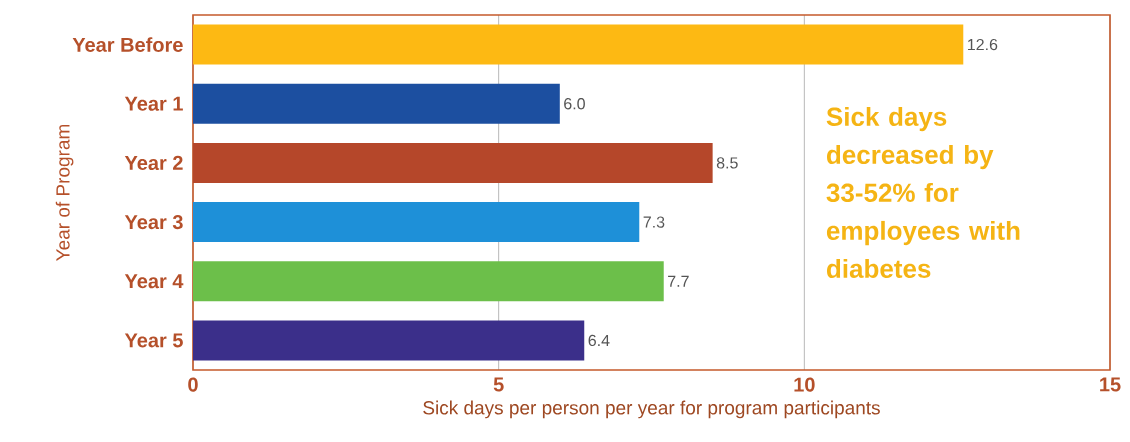  I want to click on y-tick-label: Year 3, so click(153, 222).